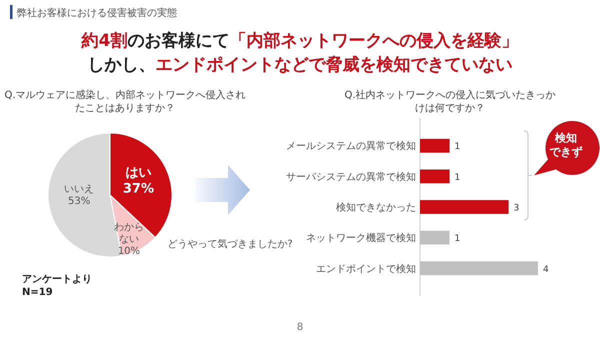 The width and height of the screenshot is (600, 338). Describe the element at coordinates (138, 189) in the screenshot. I see `data-label: 37%` at that location.